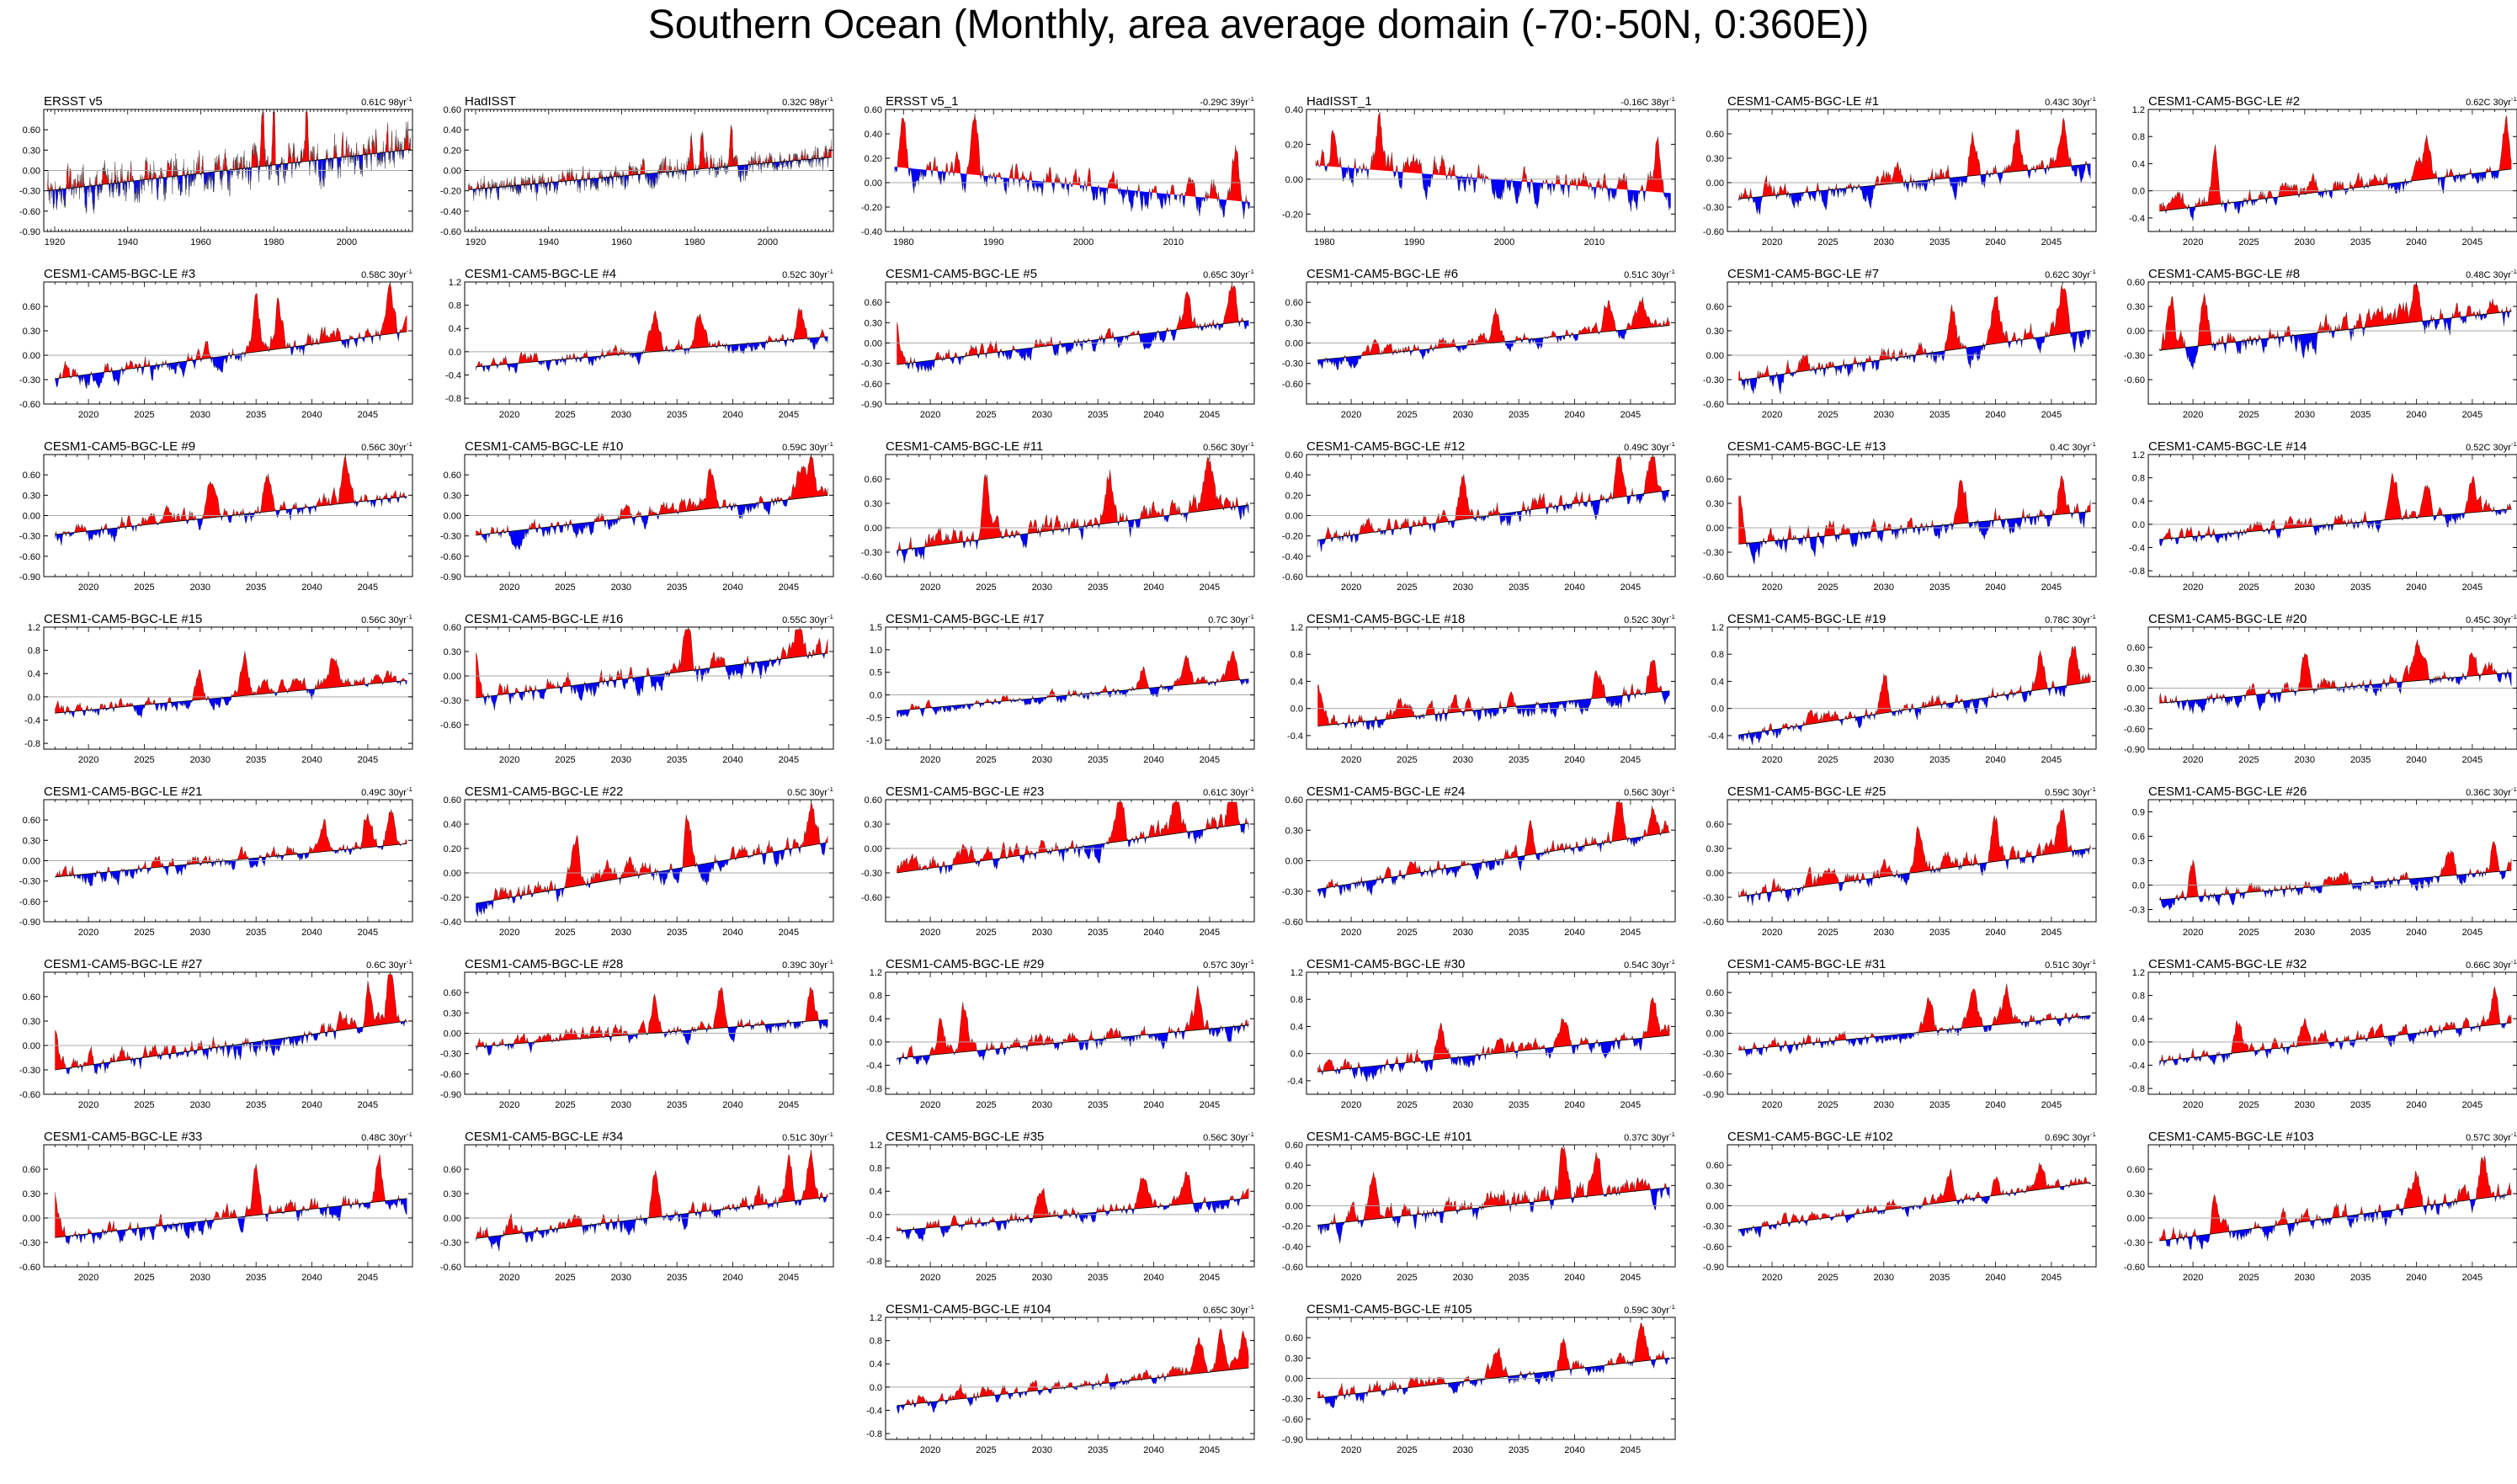 The image size is (2517, 1484). Describe the element at coordinates (123, 793) in the screenshot. I see `panel-title: CESM1-CAM5-BGC-LE #21` at that location.